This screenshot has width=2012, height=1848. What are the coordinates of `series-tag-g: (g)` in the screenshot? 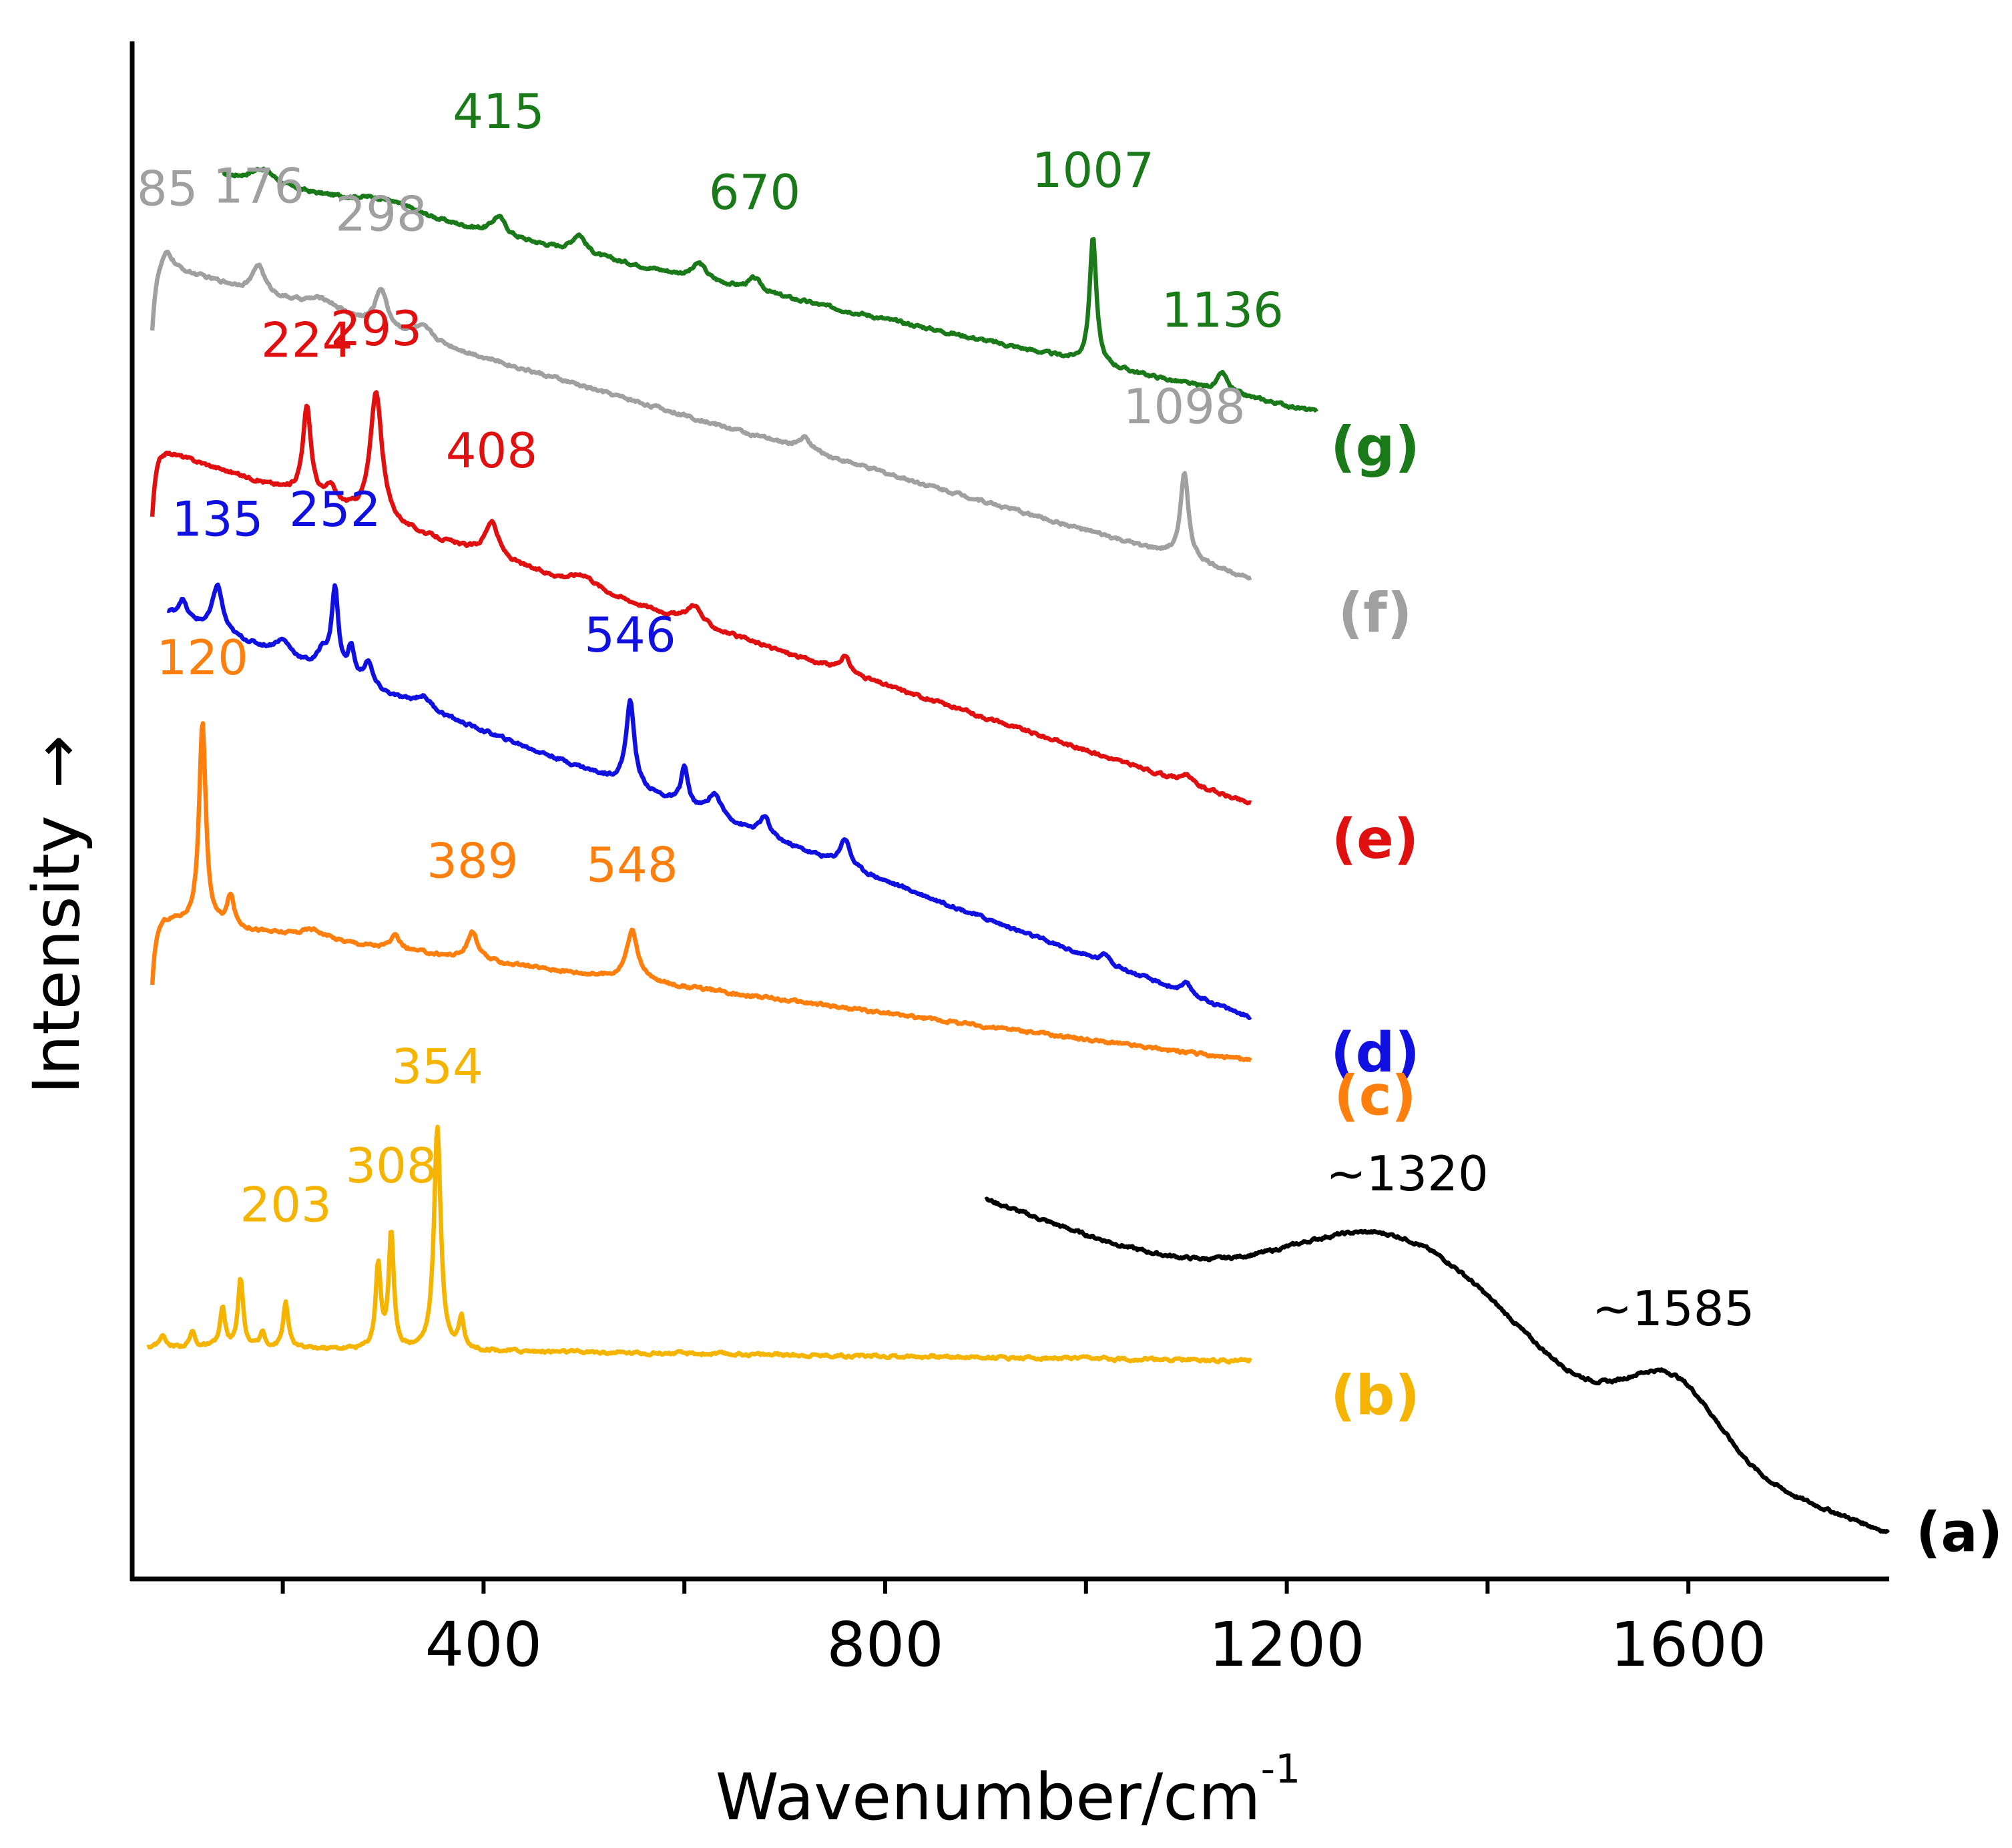 It's located at (1375, 447).